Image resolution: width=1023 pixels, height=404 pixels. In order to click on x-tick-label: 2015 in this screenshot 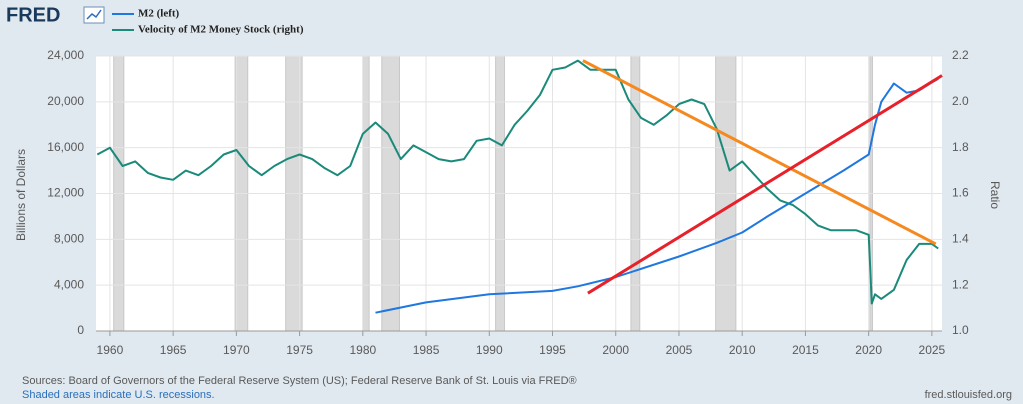, I will do `click(805, 350)`.